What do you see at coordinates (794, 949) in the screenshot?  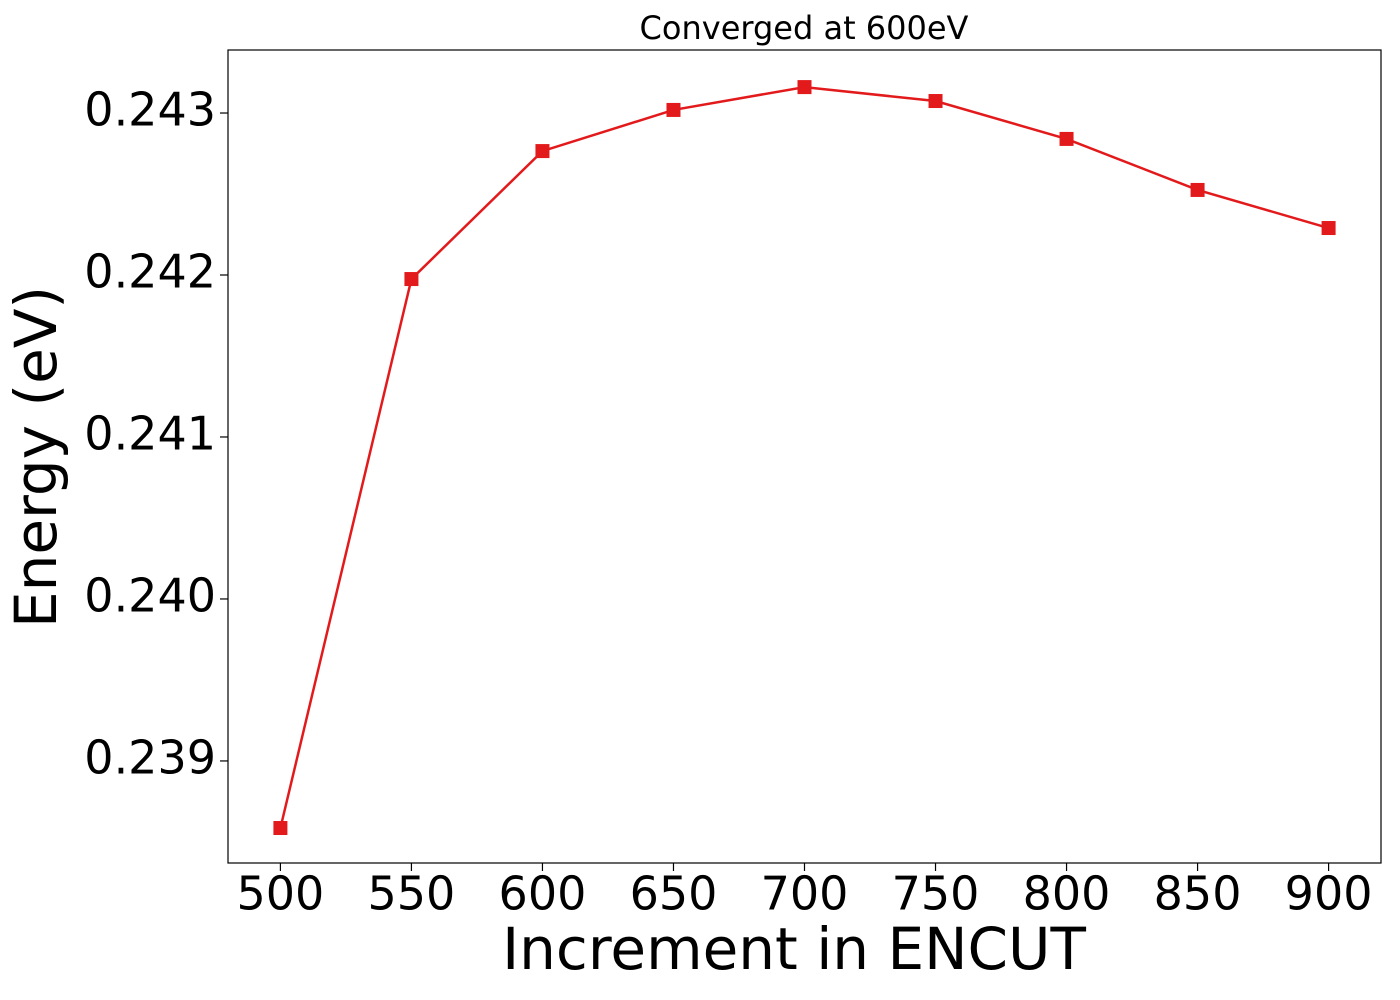 I see `x-axis-label: Increment in ENCUT` at bounding box center [794, 949].